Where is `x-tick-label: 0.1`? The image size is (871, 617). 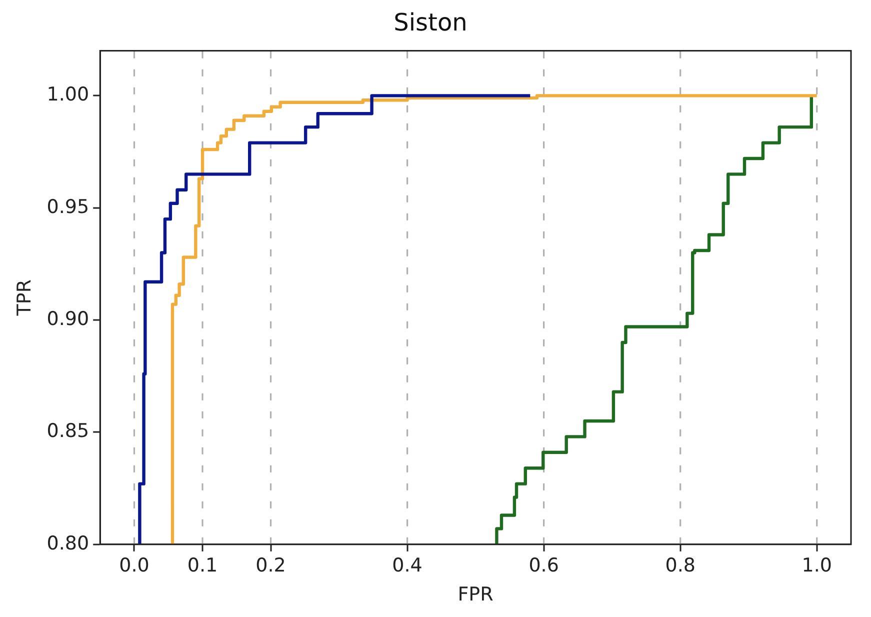 x-tick-label: 0.1 is located at coordinates (202, 565).